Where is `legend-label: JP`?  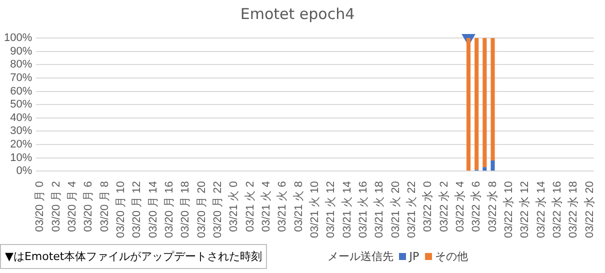 legend-label: JP is located at coordinates (414, 256).